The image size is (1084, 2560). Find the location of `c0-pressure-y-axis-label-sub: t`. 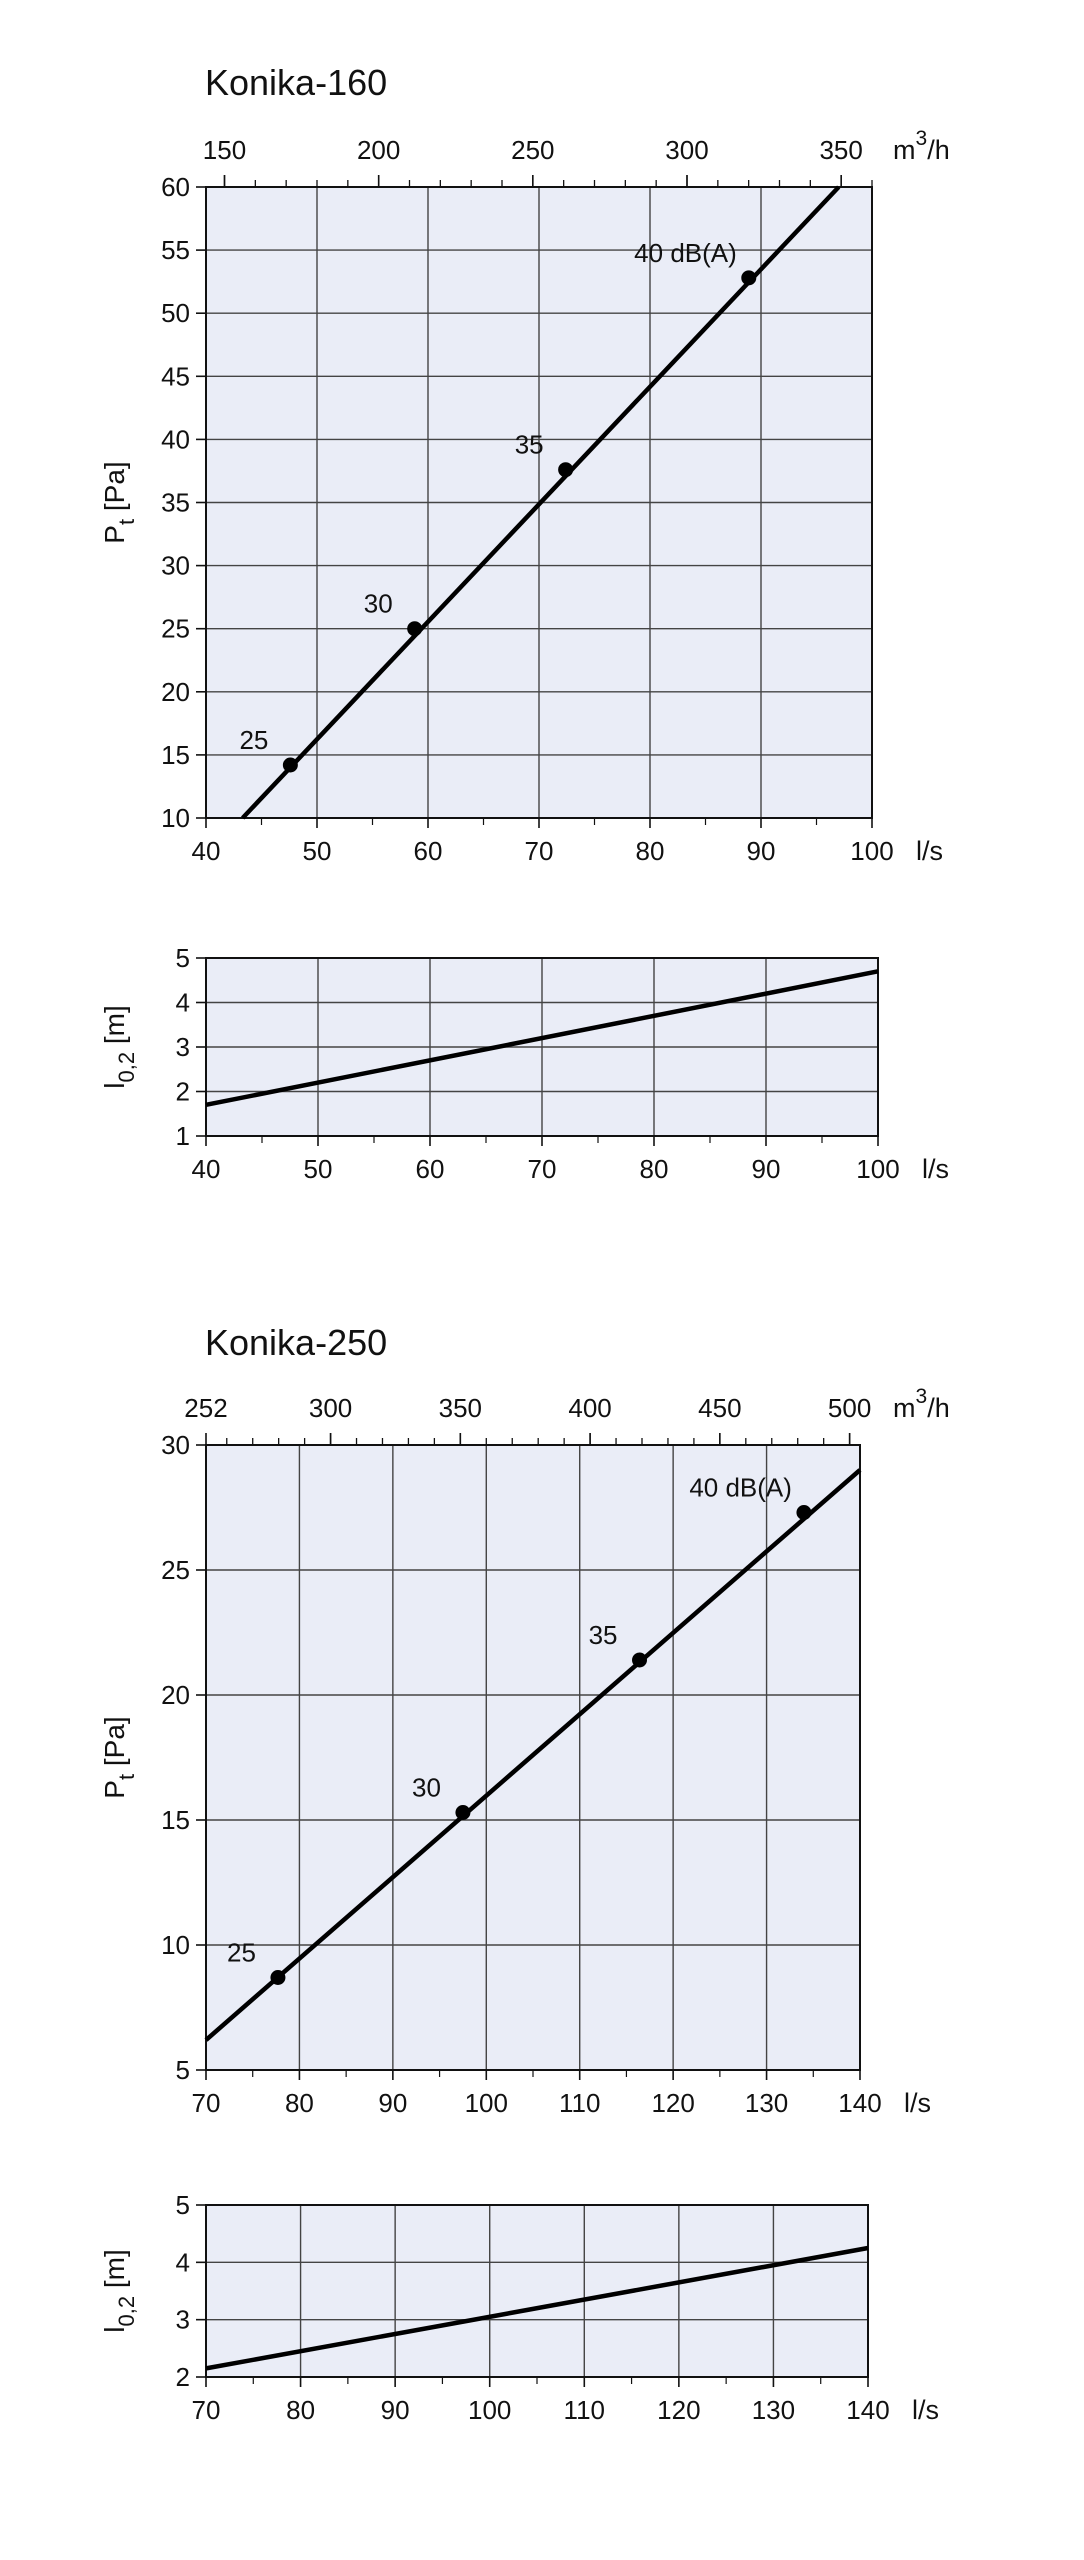

c0-pressure-y-axis-label-sub: t is located at coordinates (126, 522).